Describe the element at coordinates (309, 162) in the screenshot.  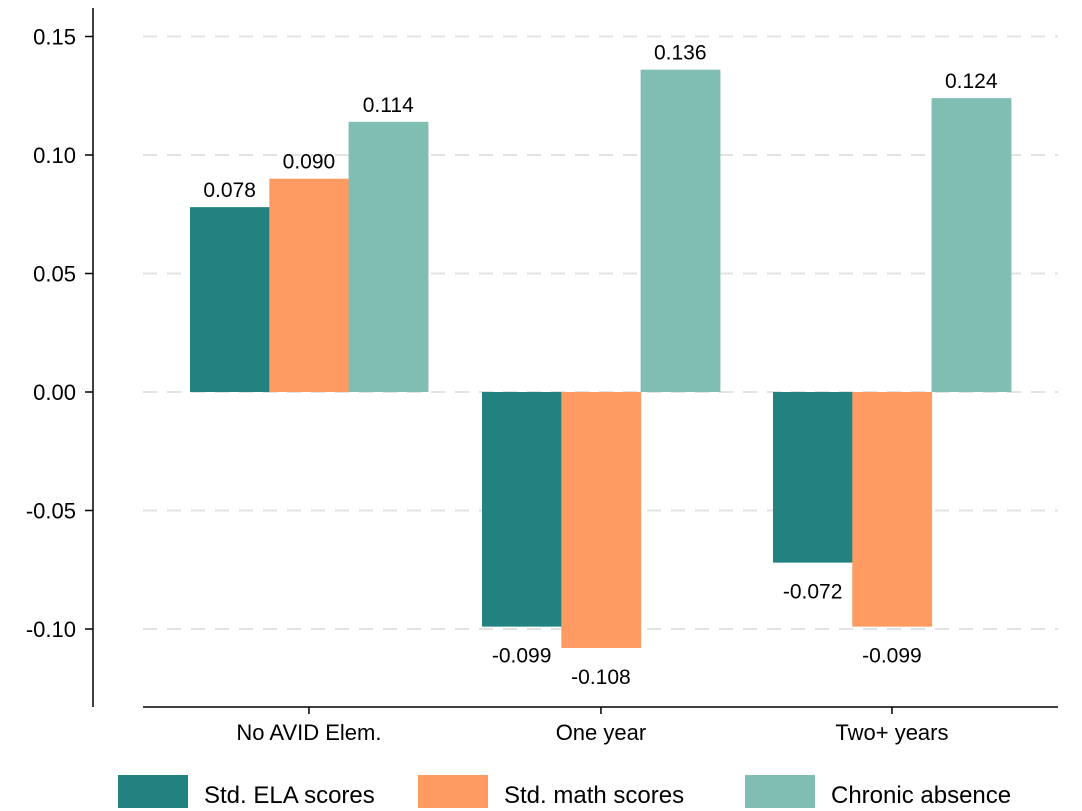
I see `data-label: 0.090` at that location.